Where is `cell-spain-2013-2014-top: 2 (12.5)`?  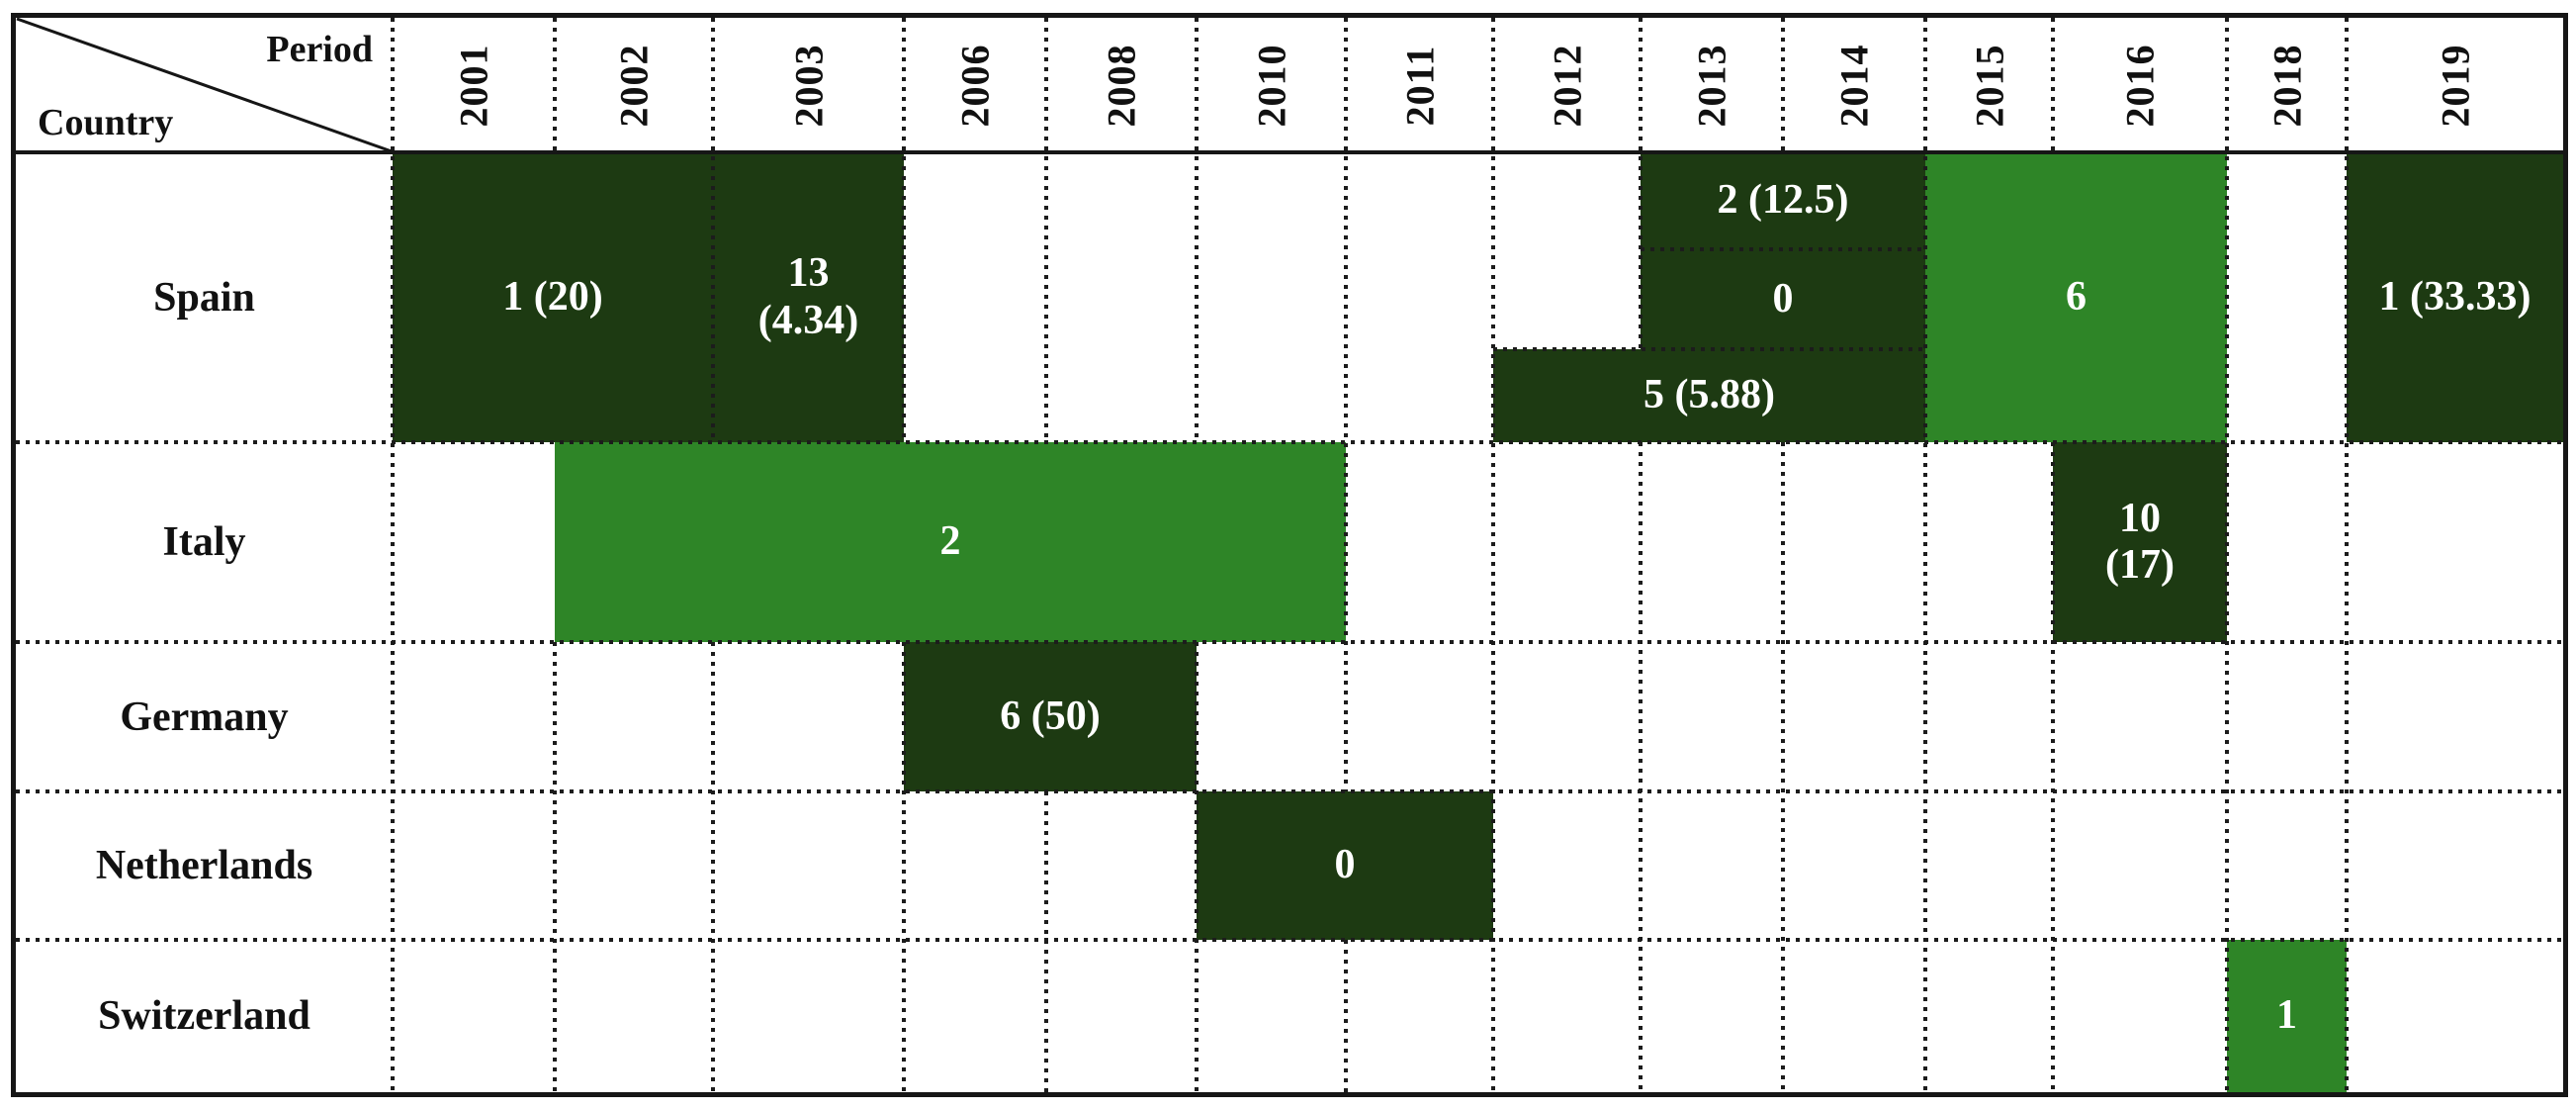
cell-spain-2013-2014-top: 2 (12.5) is located at coordinates (1783, 200).